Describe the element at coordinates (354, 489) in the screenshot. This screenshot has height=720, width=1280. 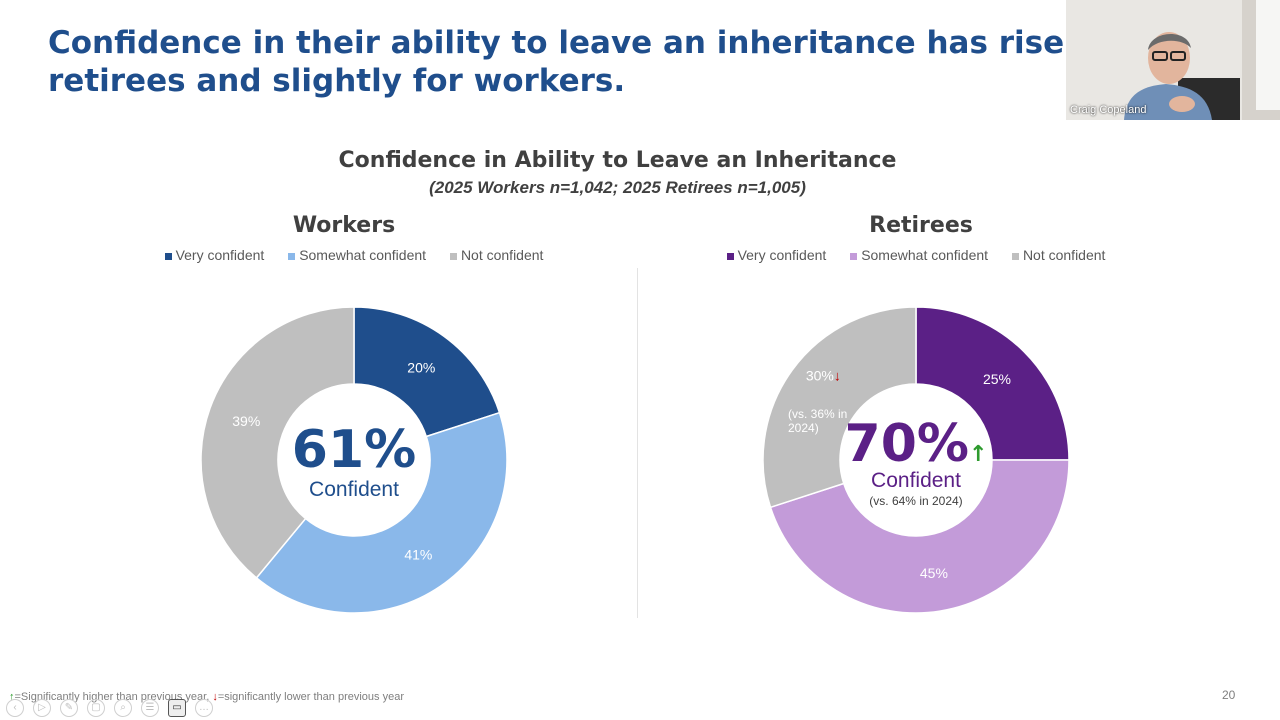
I see `workers-center-label: Confident` at that location.